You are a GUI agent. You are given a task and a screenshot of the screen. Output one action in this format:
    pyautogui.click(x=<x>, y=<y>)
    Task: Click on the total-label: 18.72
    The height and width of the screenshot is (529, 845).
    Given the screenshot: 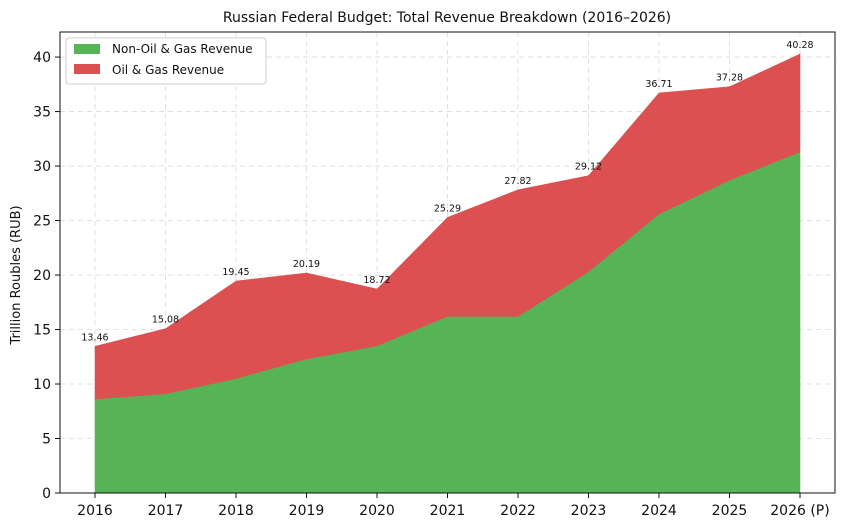 What is the action you would take?
    pyautogui.click(x=376, y=280)
    